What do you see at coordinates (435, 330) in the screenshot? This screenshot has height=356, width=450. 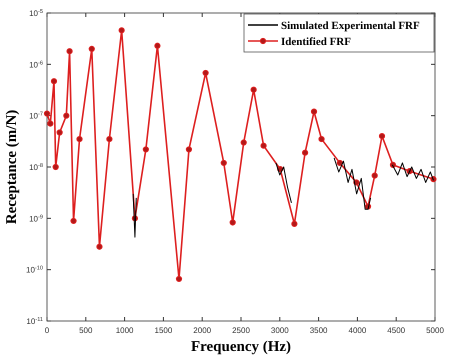 I see `x-tick-label: 5000` at bounding box center [435, 330].